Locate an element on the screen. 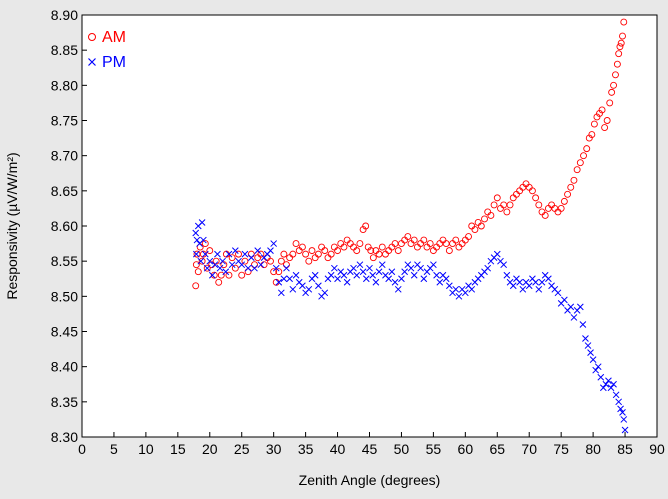 Image resolution: width=668 pixels, height=499 pixels. x-tick-label-8: 40 is located at coordinates (338, 449).